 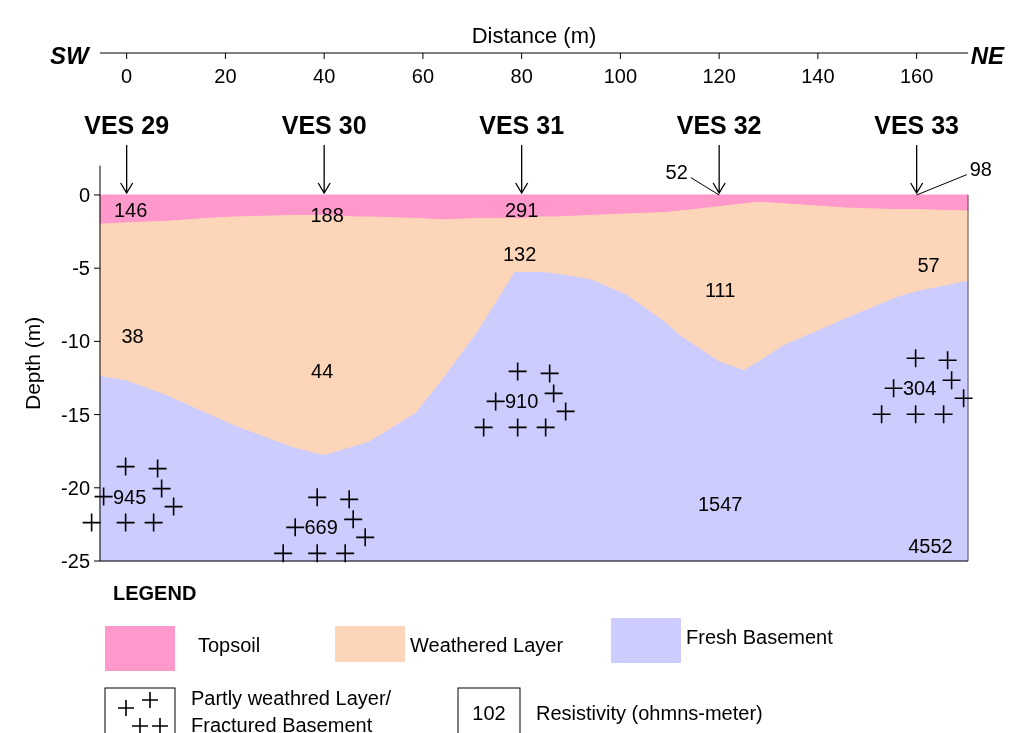 What do you see at coordinates (423, 76) in the screenshot?
I see `x-tick-label: 60` at bounding box center [423, 76].